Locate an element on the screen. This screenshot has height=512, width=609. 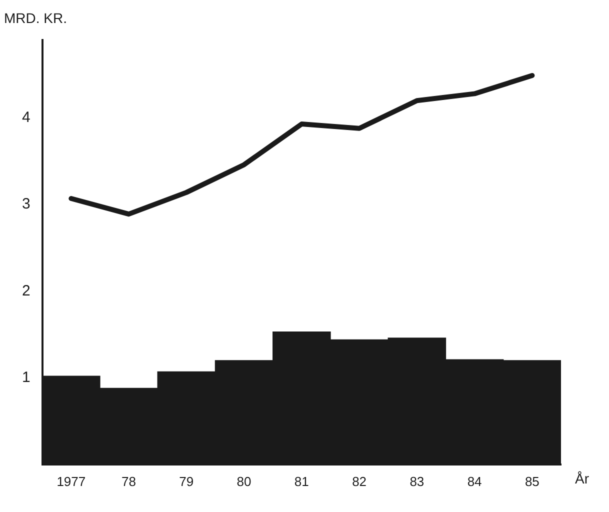
y-axis-title: MRD. KR. is located at coordinates (35, 18).